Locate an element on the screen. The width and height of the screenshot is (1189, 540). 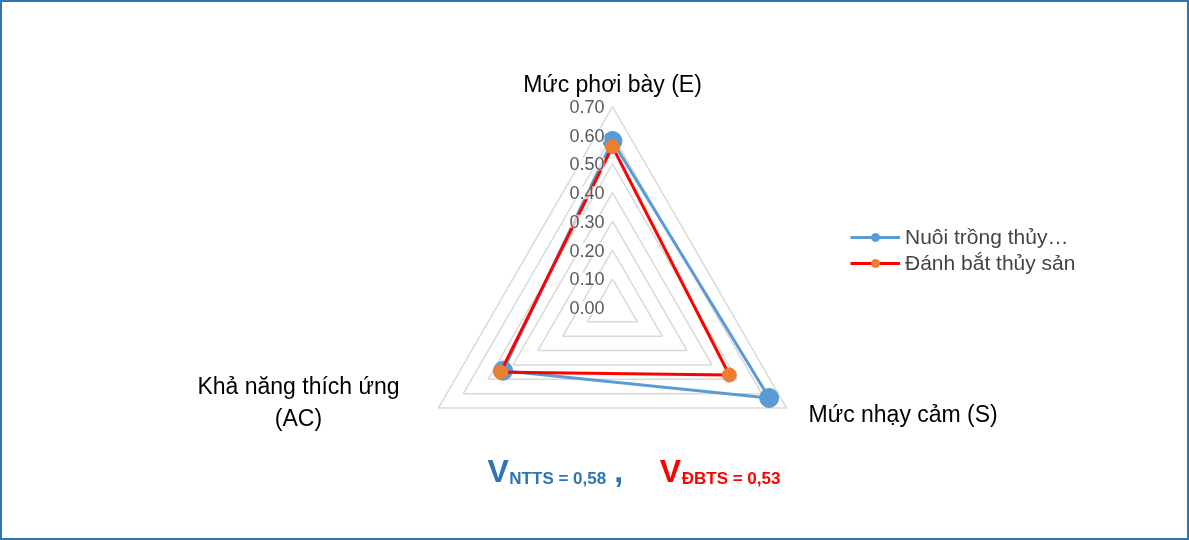
y-tick-label: 0.40 is located at coordinates (587, 193).